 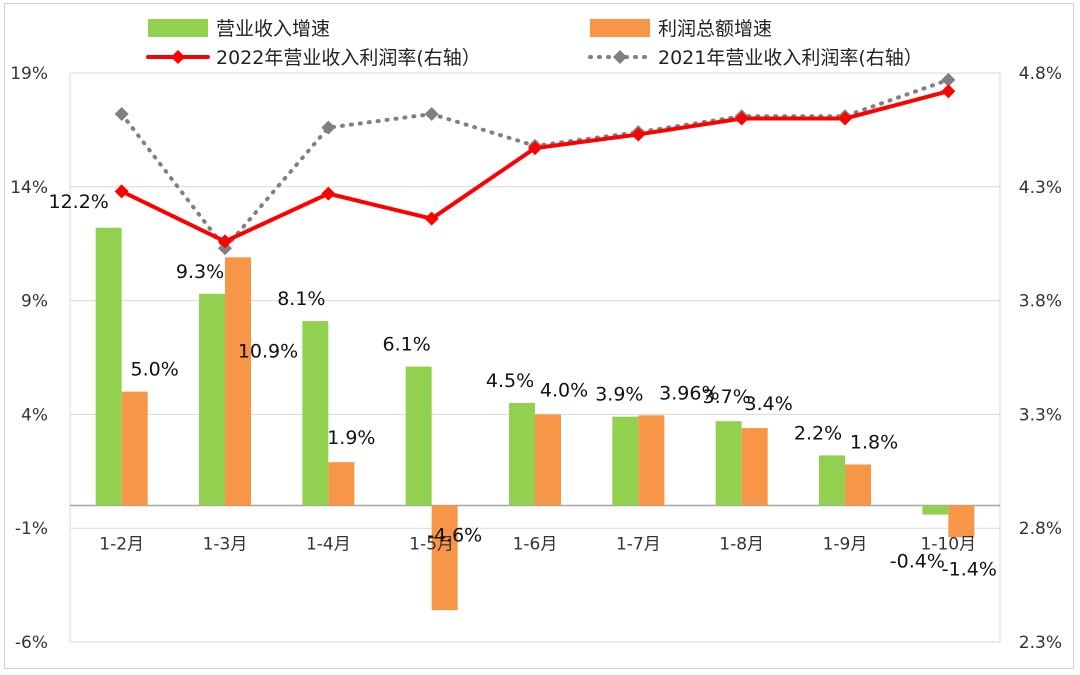 What do you see at coordinates (727, 397) in the screenshot?
I see `data-label: 3.7%` at bounding box center [727, 397].